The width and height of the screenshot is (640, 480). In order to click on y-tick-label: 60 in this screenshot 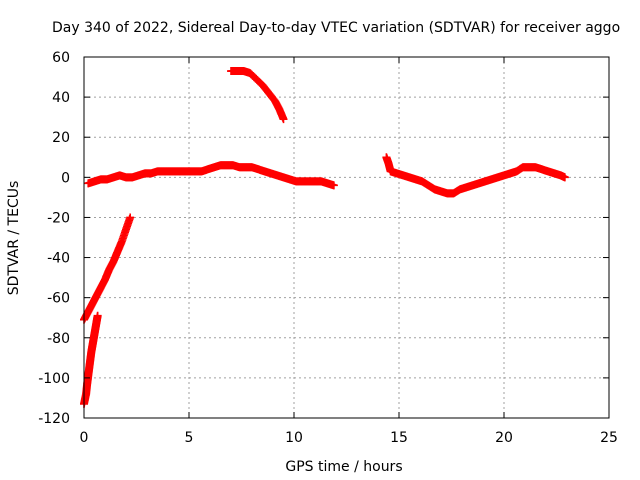, I will do `click(61, 58)`.